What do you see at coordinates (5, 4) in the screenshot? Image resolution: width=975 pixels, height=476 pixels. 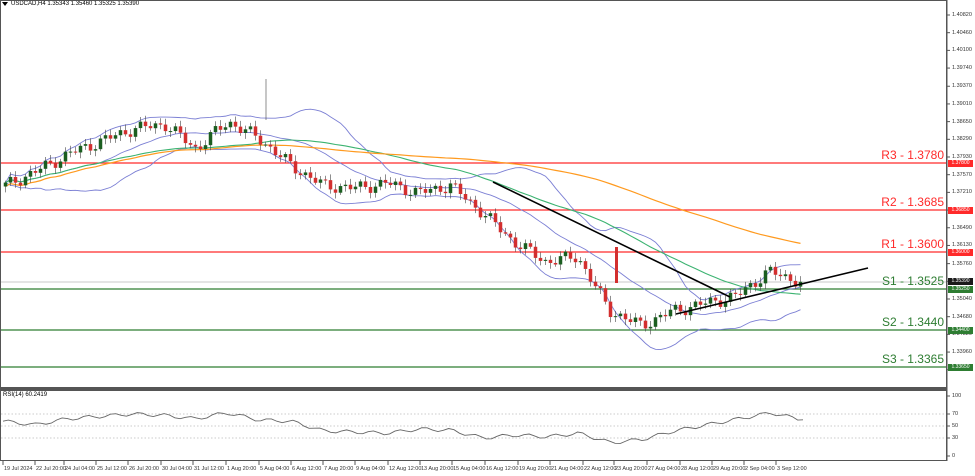 I see `collapse-arrow-icon` at bounding box center [5, 4].